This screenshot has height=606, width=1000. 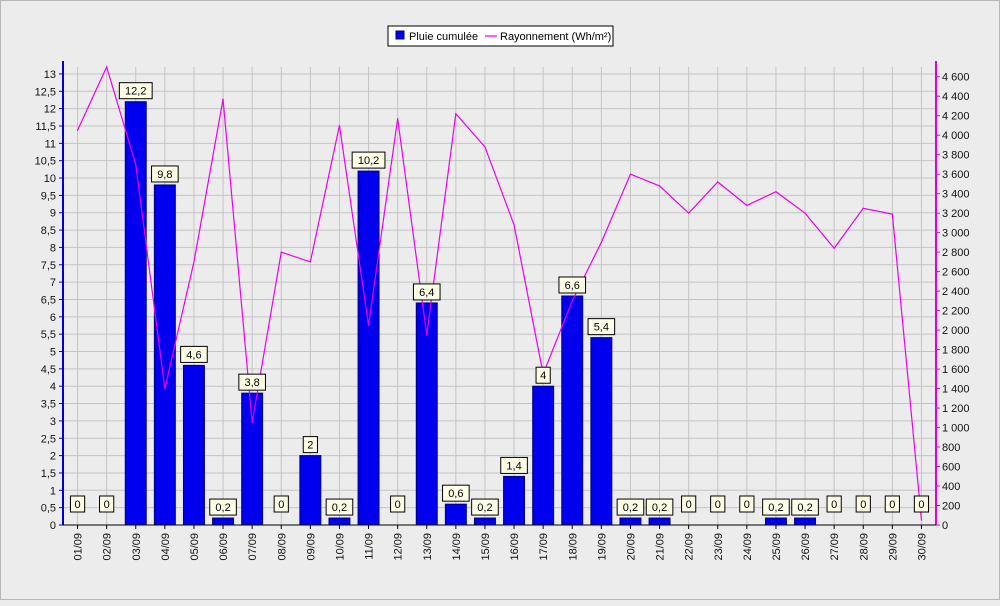 What do you see at coordinates (426, 292) in the screenshot?
I see `data-label: 6,4` at bounding box center [426, 292].